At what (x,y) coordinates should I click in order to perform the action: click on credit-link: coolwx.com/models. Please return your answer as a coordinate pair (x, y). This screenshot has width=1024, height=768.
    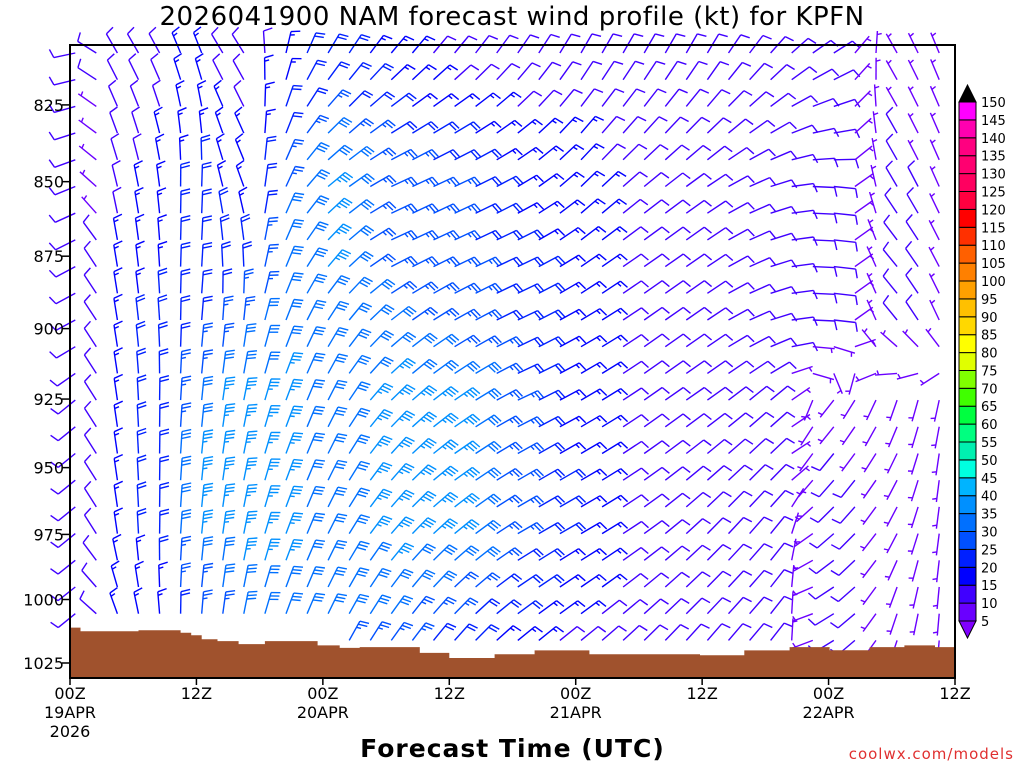
    Looking at the image, I should click on (931, 754).